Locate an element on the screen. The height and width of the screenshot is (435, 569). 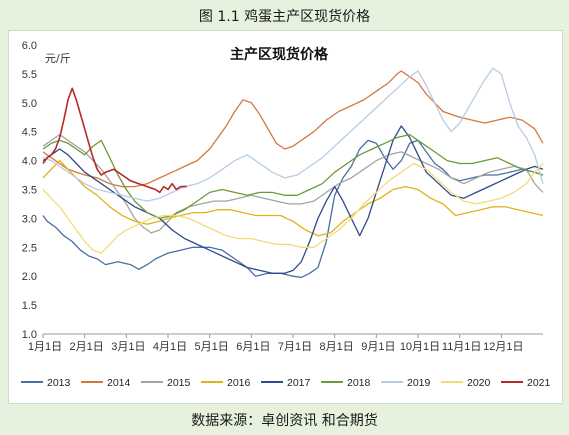
figure-source: 数据来源：卓创资讯 和合期货 is located at coordinates (284, 421).